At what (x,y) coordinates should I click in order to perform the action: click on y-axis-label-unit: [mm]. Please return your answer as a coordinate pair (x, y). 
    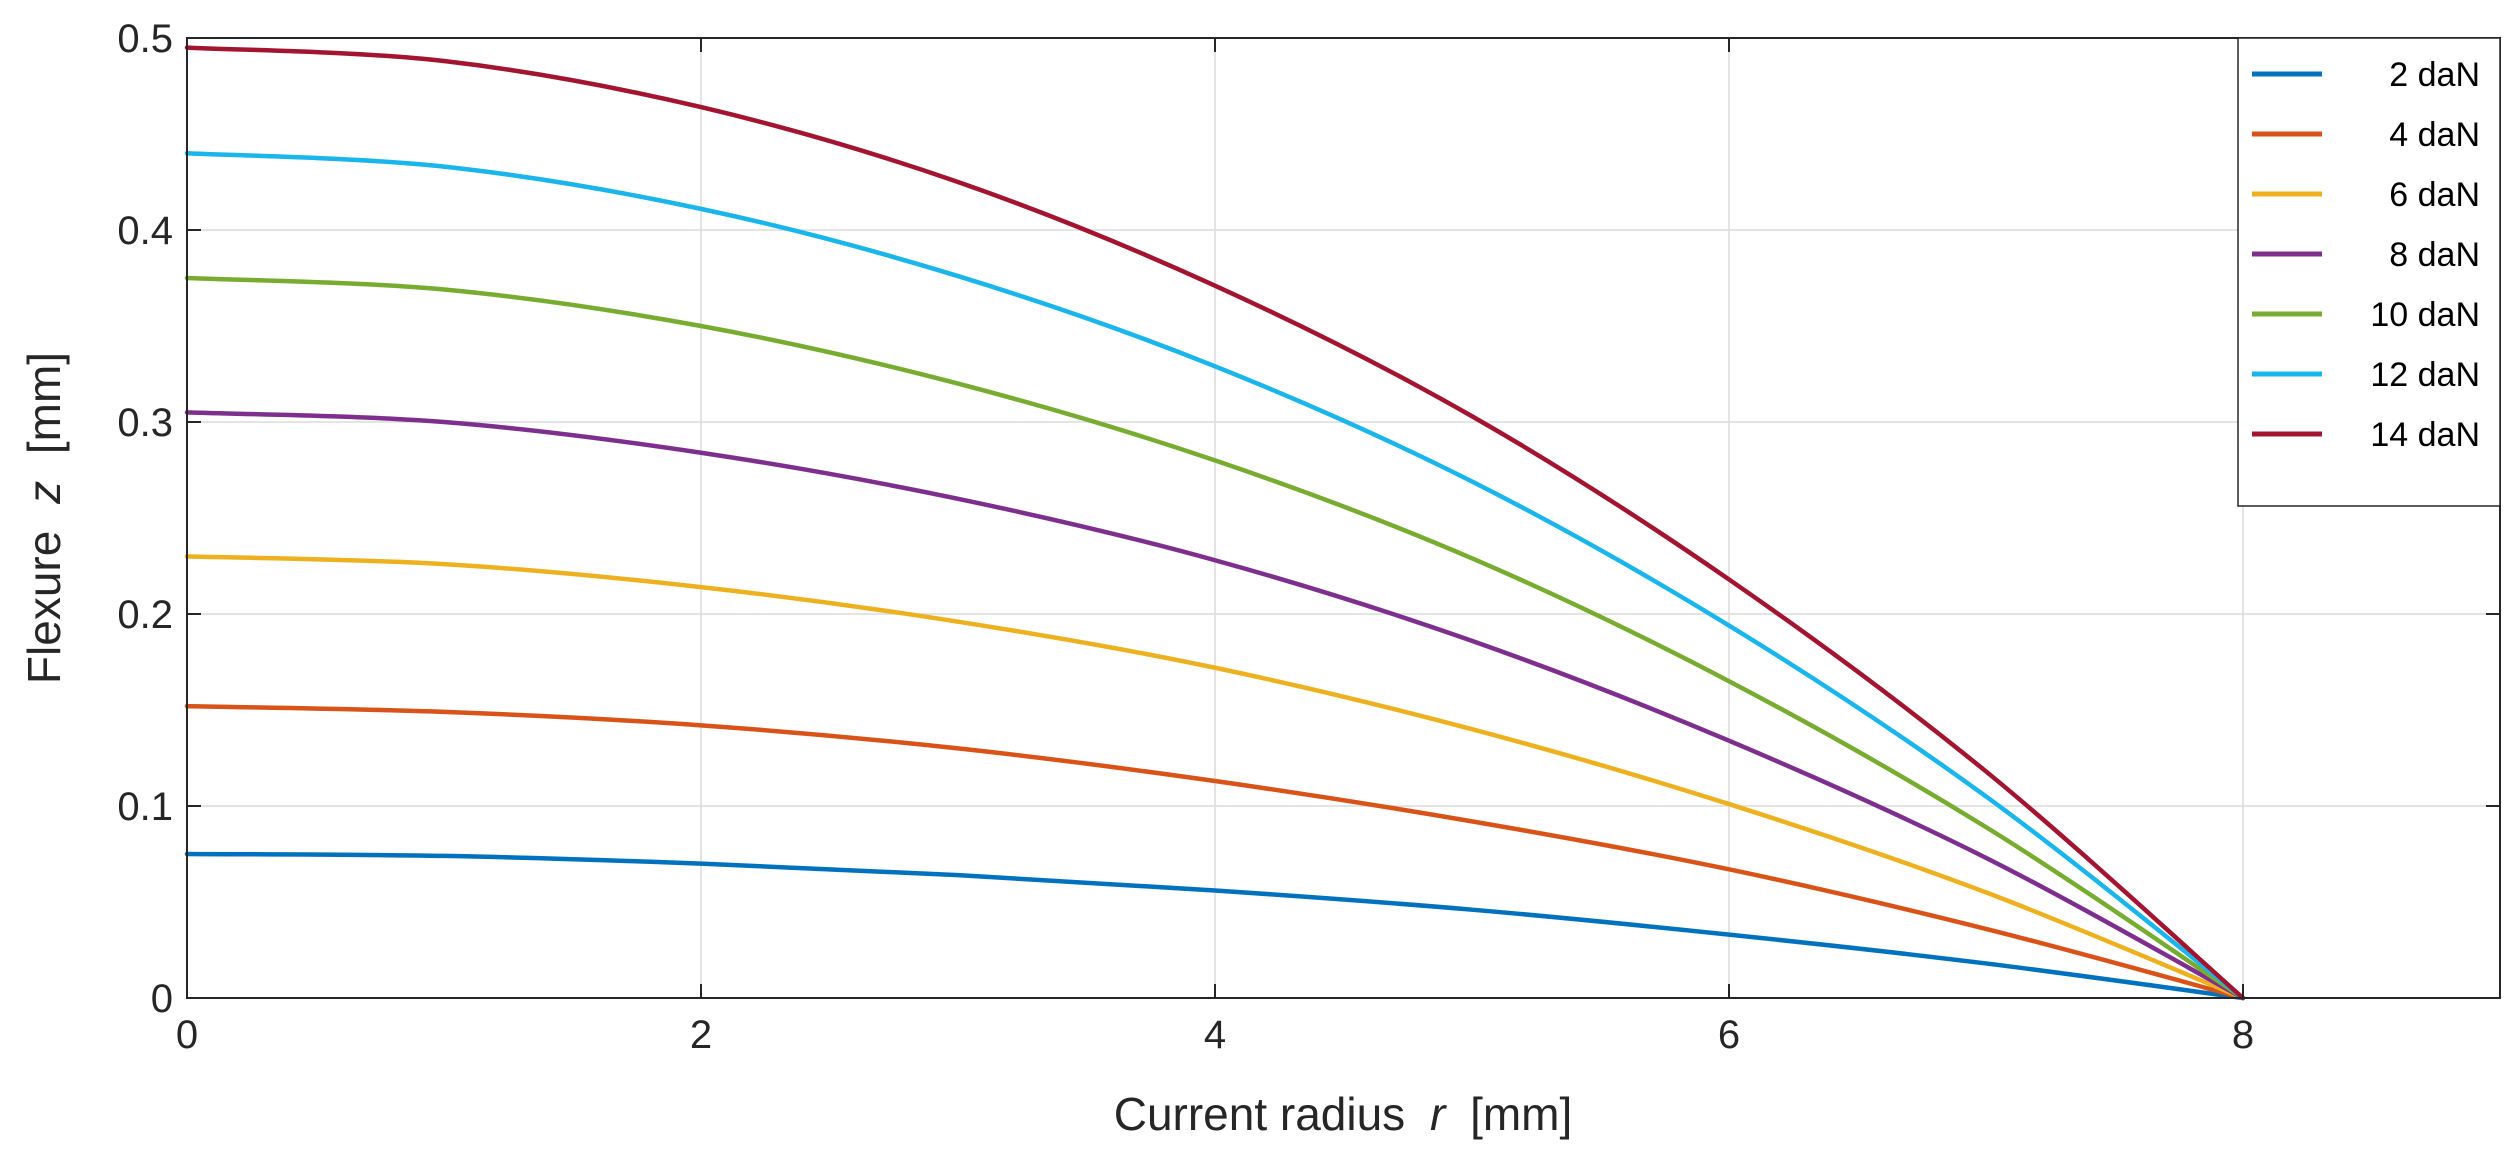
    Looking at the image, I should click on (44, 403).